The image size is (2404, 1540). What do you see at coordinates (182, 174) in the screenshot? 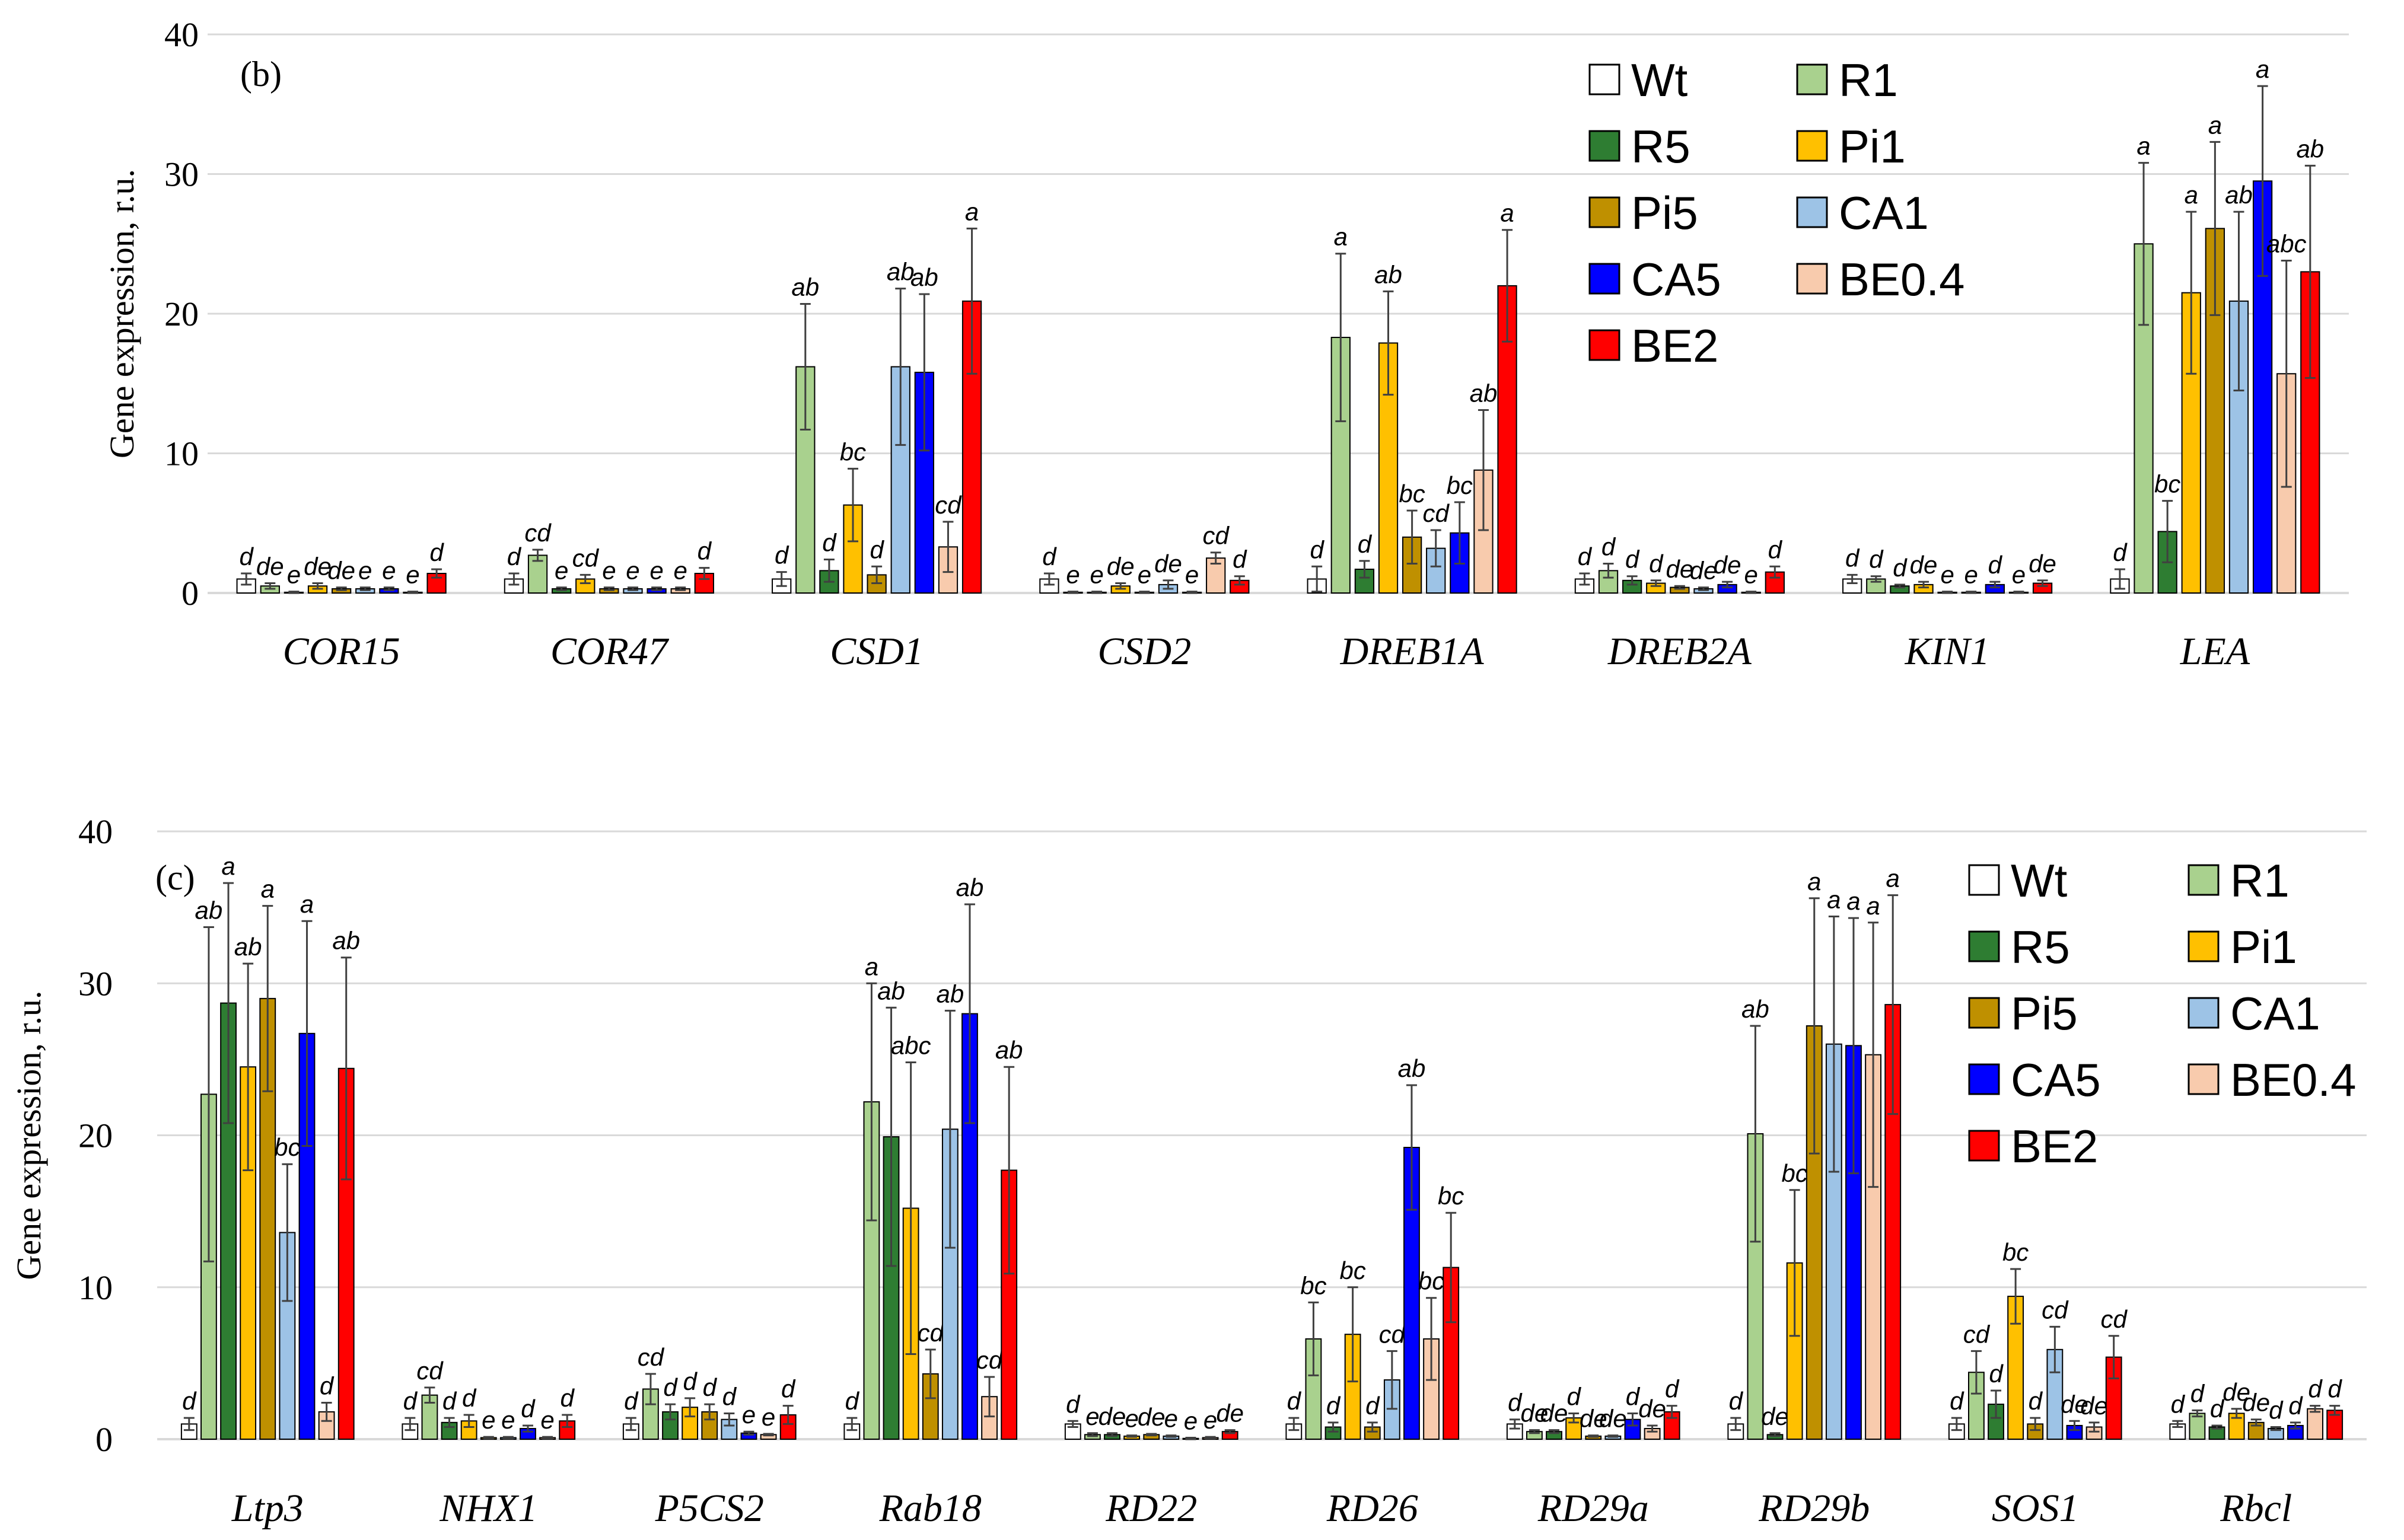
I see `y-tick-label: 30` at bounding box center [182, 174].